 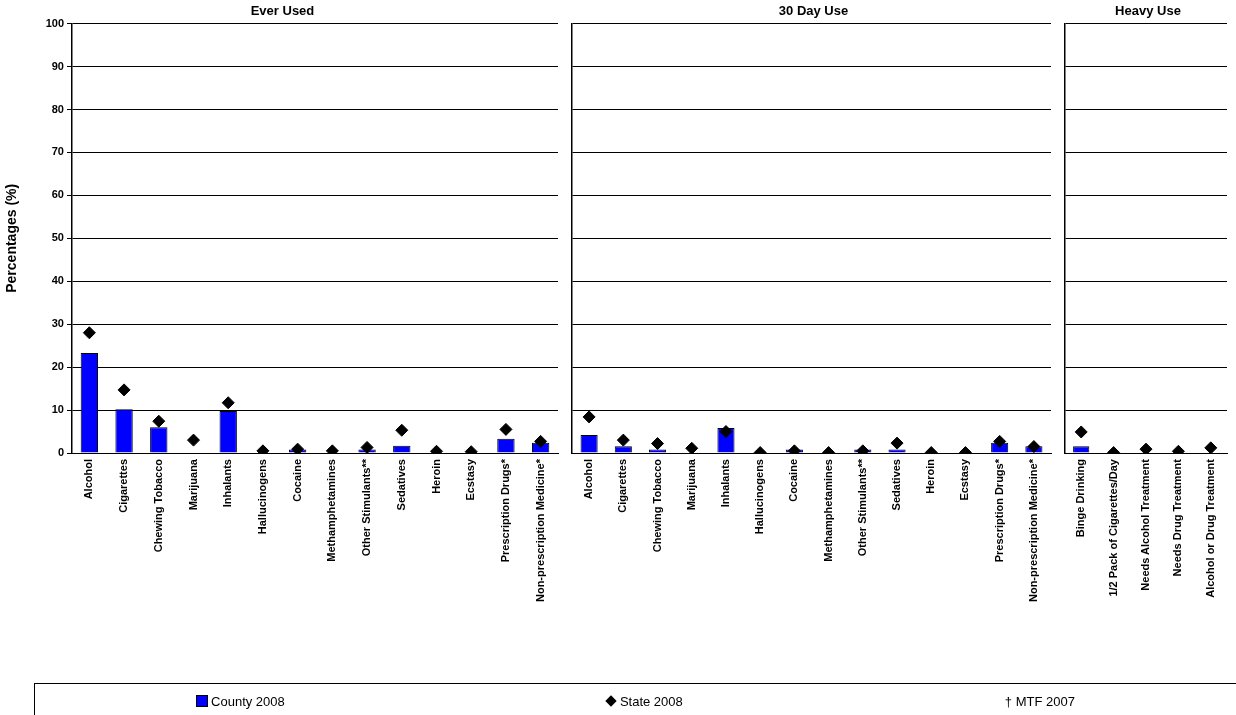 I want to click on y-tick-label: 40, so click(x=57, y=280).